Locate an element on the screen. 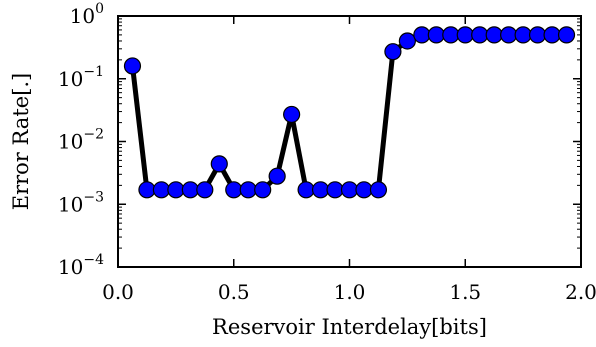  y-tick-label: 10⁻³ is located at coordinates (81, 202).